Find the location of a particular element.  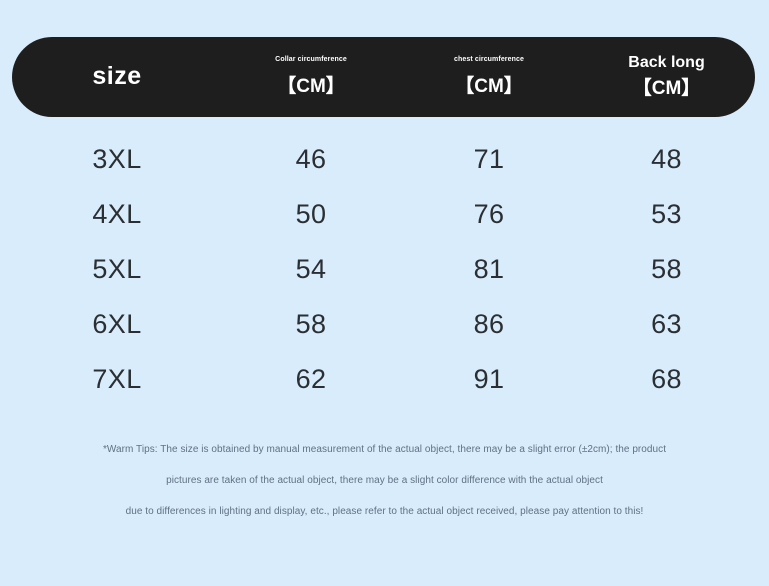

cell-collar: 62 is located at coordinates (311, 379).